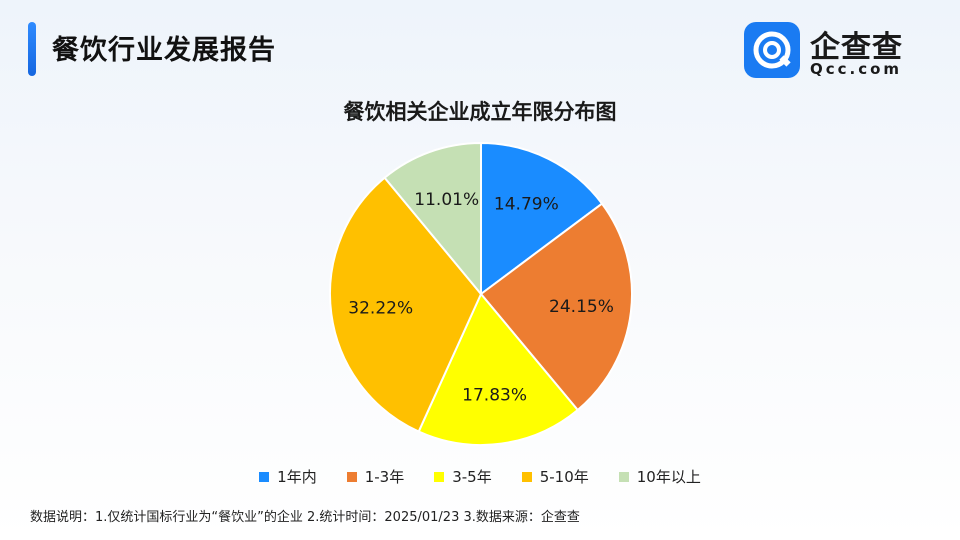 Image resolution: width=960 pixels, height=540 pixels. I want to click on slice-data-label: 24.15%, so click(581, 307).